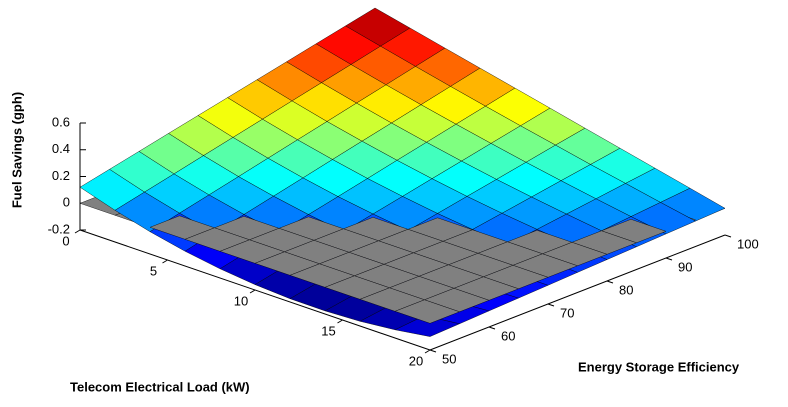 The height and width of the screenshot is (407, 788). Describe the element at coordinates (66, 202) in the screenshot. I see `z-tick-label: 0` at that location.